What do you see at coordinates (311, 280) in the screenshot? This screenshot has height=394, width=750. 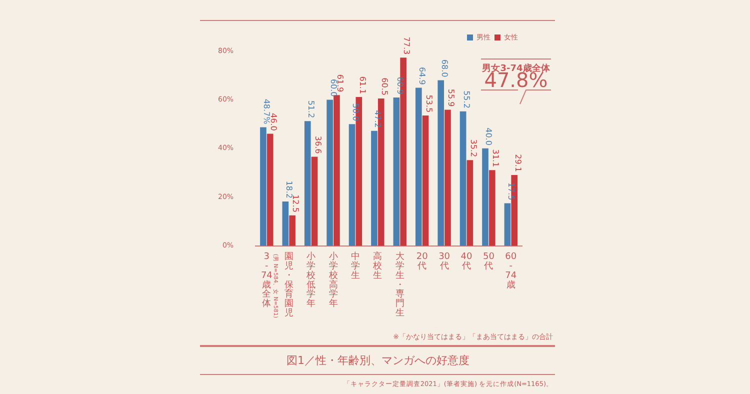 I see `x-tick-label: 小学校低学年` at bounding box center [311, 280].